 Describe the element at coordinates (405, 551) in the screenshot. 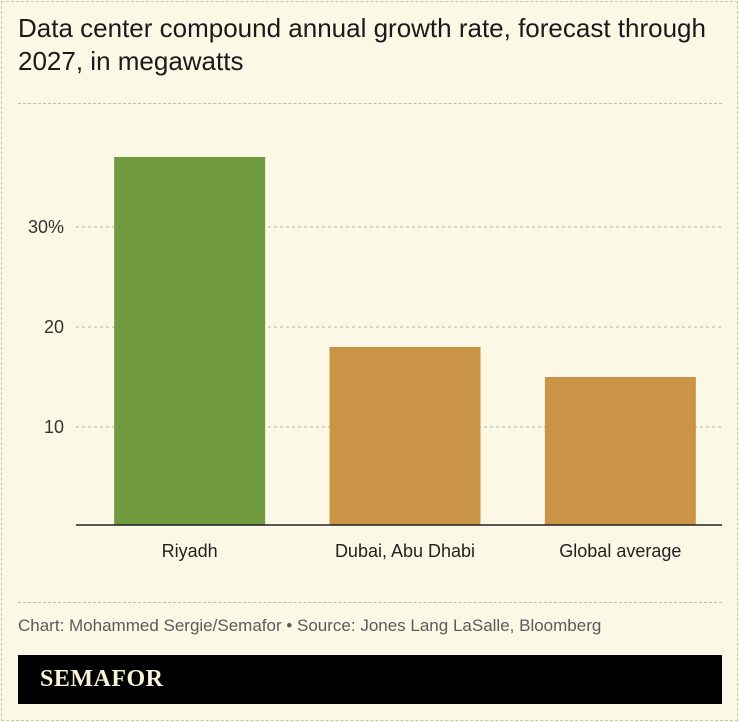

I see `x-tick-label: Dubai, Abu Dhabi` at that location.